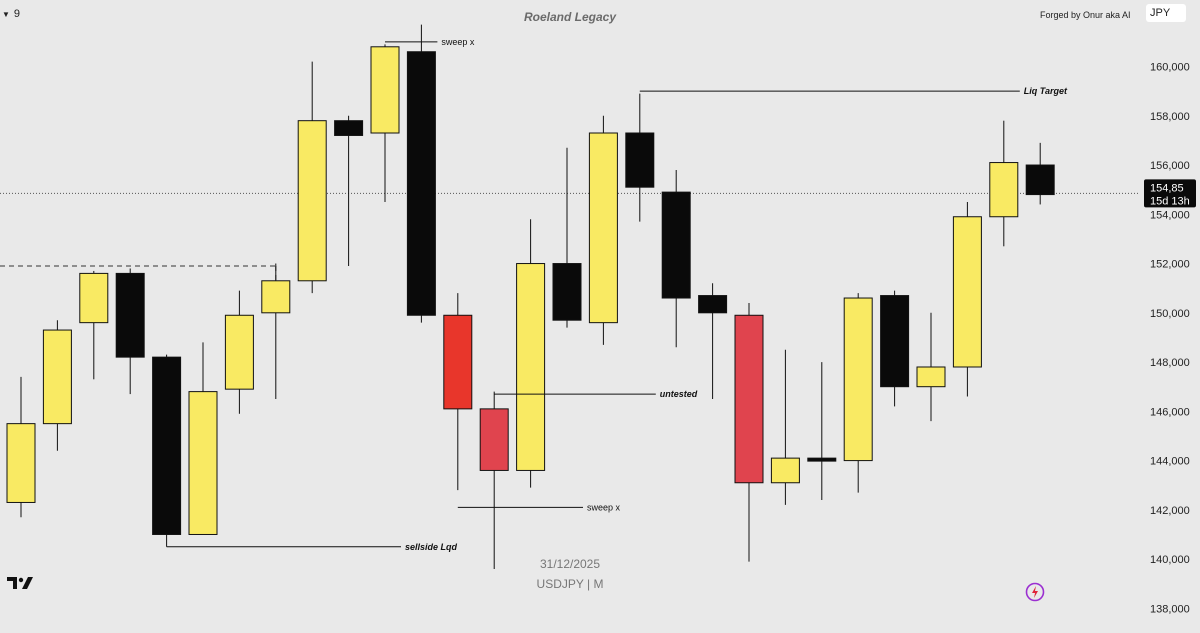  What do you see at coordinates (1170, 511) in the screenshot?
I see `y-tick-label: 142,000` at bounding box center [1170, 511].